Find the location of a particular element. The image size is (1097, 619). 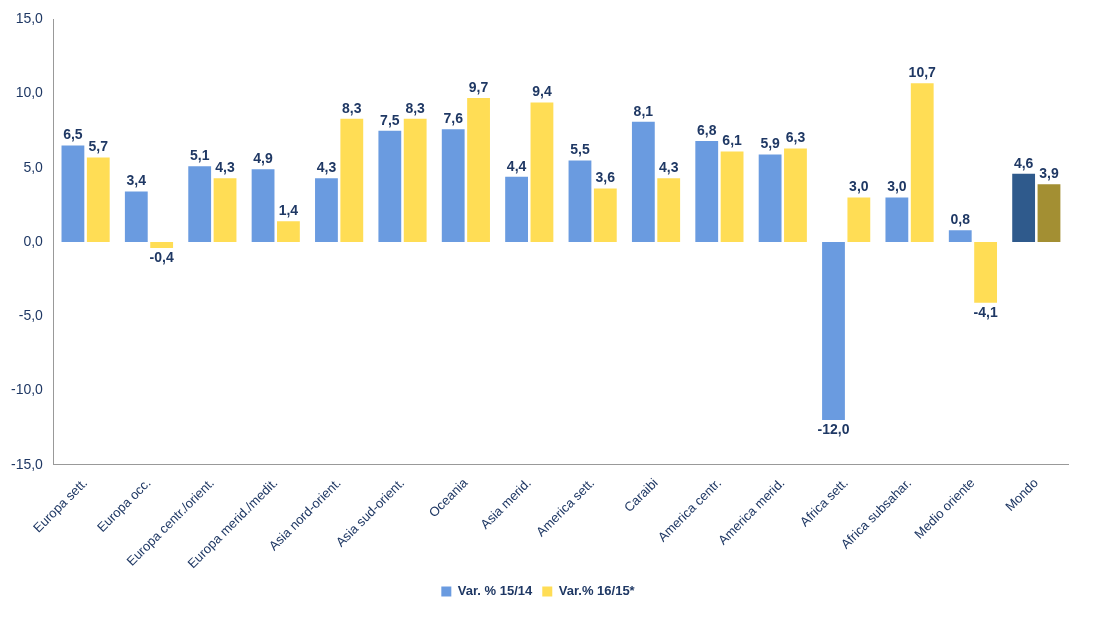

data-label: 6,1 is located at coordinates (732, 140).